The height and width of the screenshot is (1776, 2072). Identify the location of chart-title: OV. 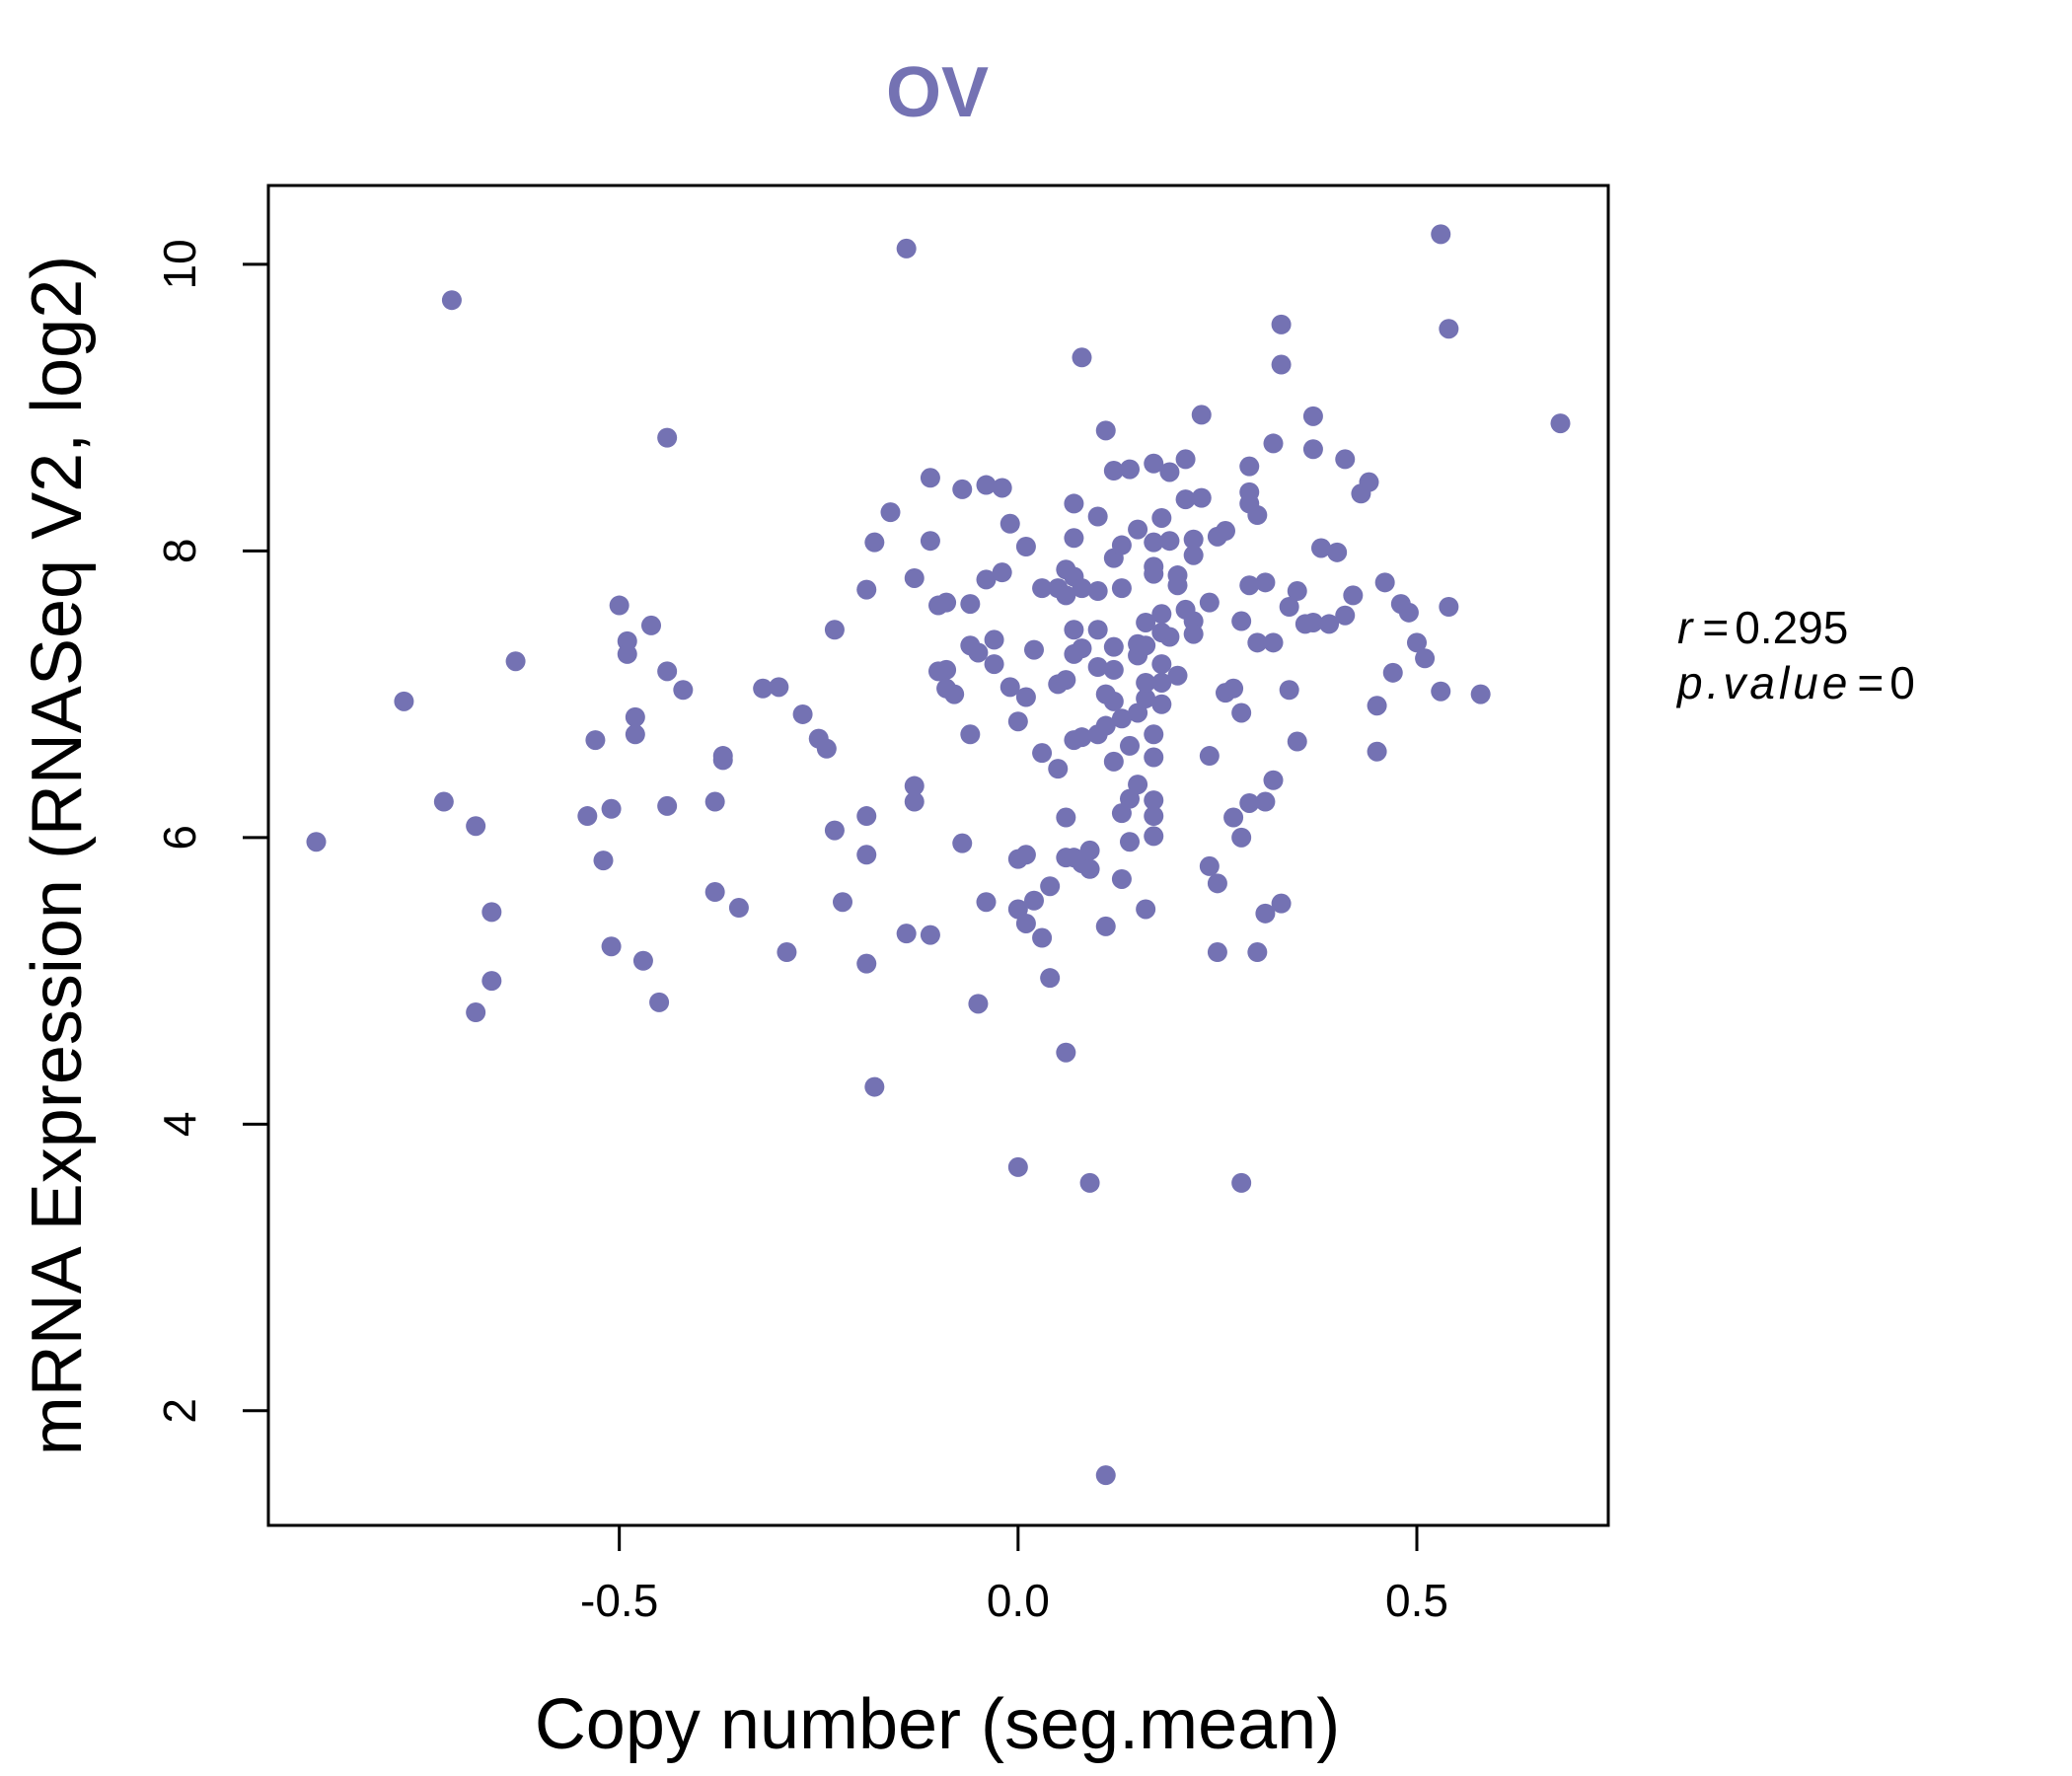
(938, 93).